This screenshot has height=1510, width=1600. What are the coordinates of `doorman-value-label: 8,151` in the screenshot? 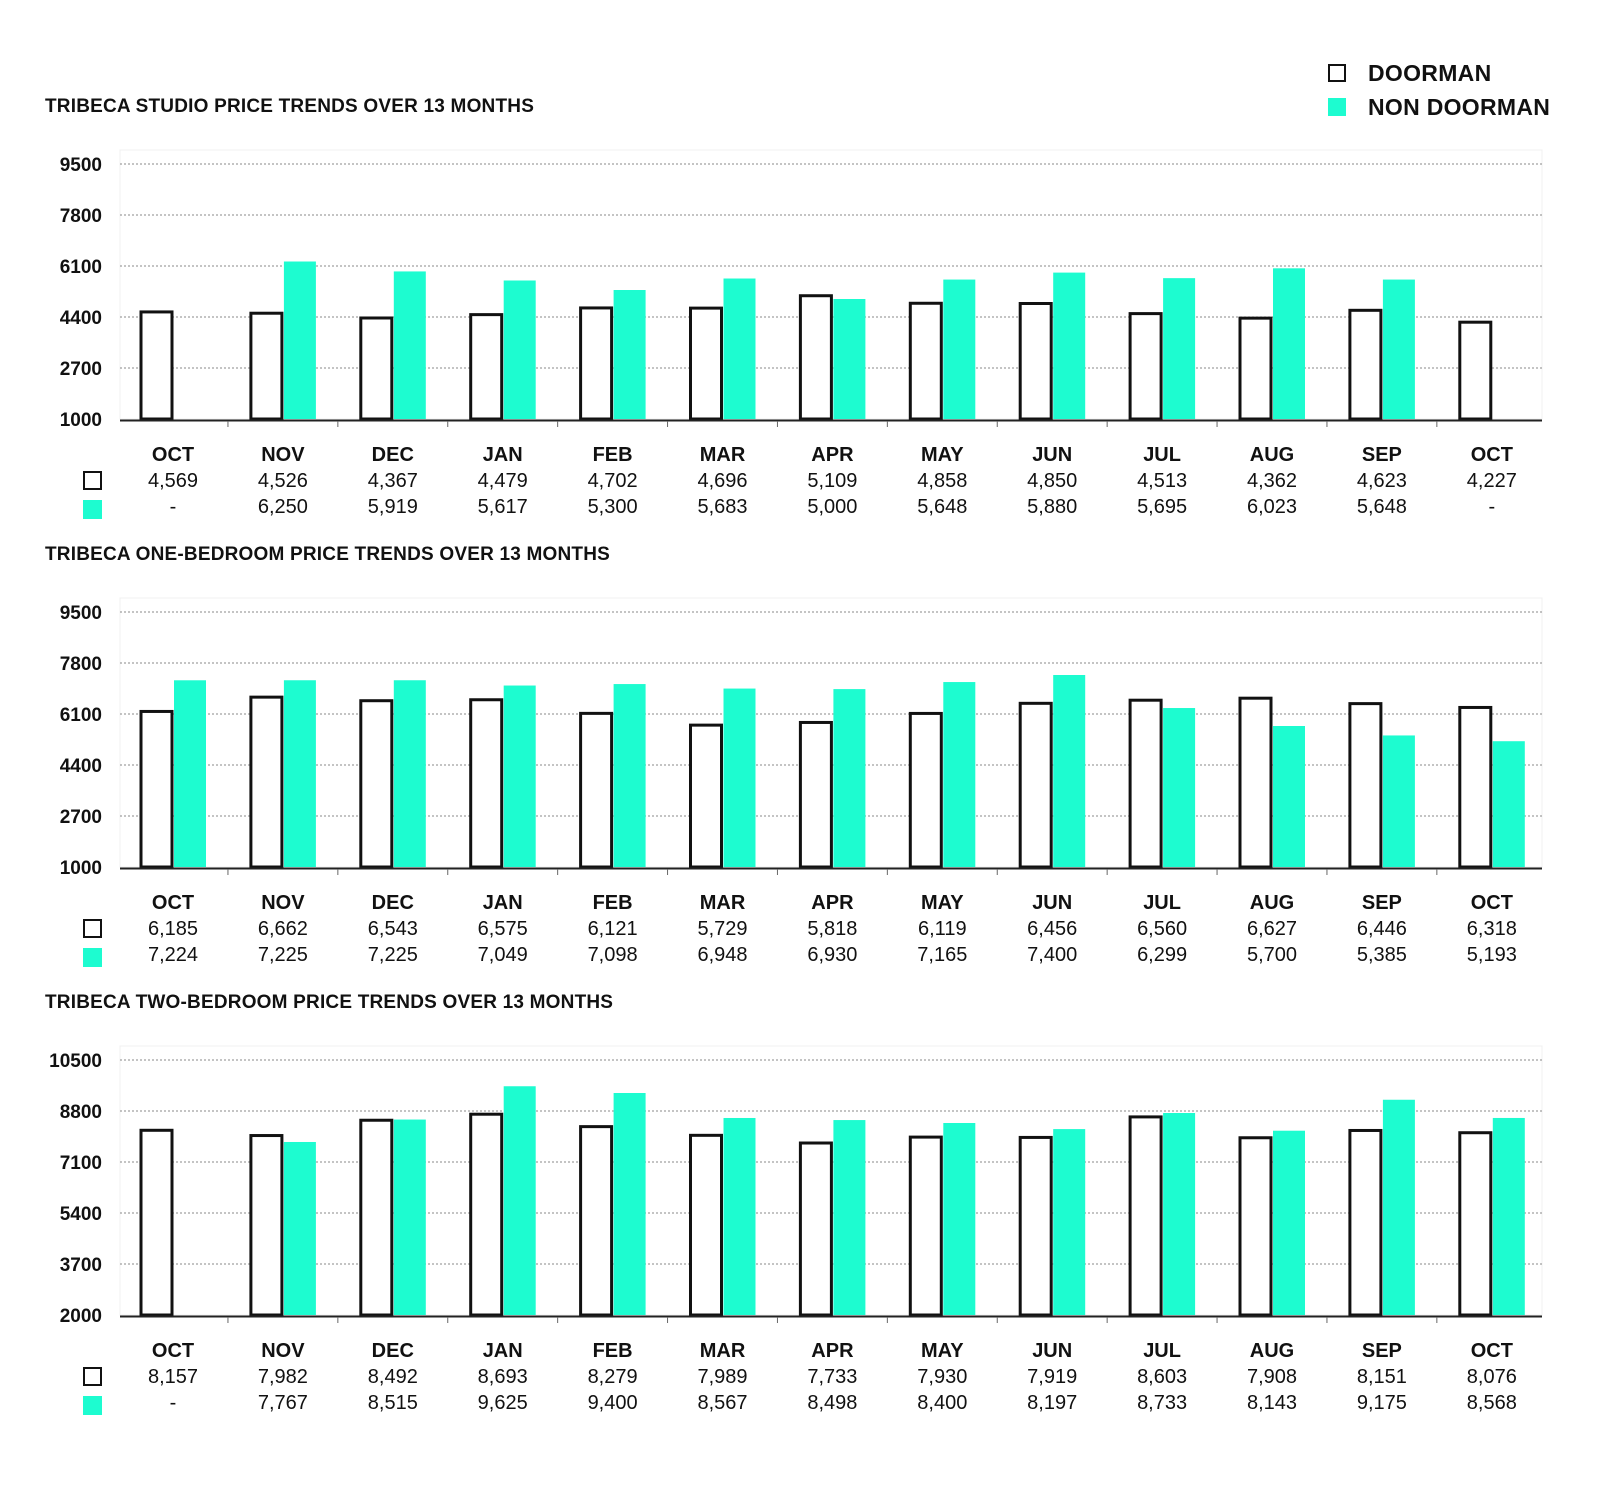 It's located at (1382, 1377).